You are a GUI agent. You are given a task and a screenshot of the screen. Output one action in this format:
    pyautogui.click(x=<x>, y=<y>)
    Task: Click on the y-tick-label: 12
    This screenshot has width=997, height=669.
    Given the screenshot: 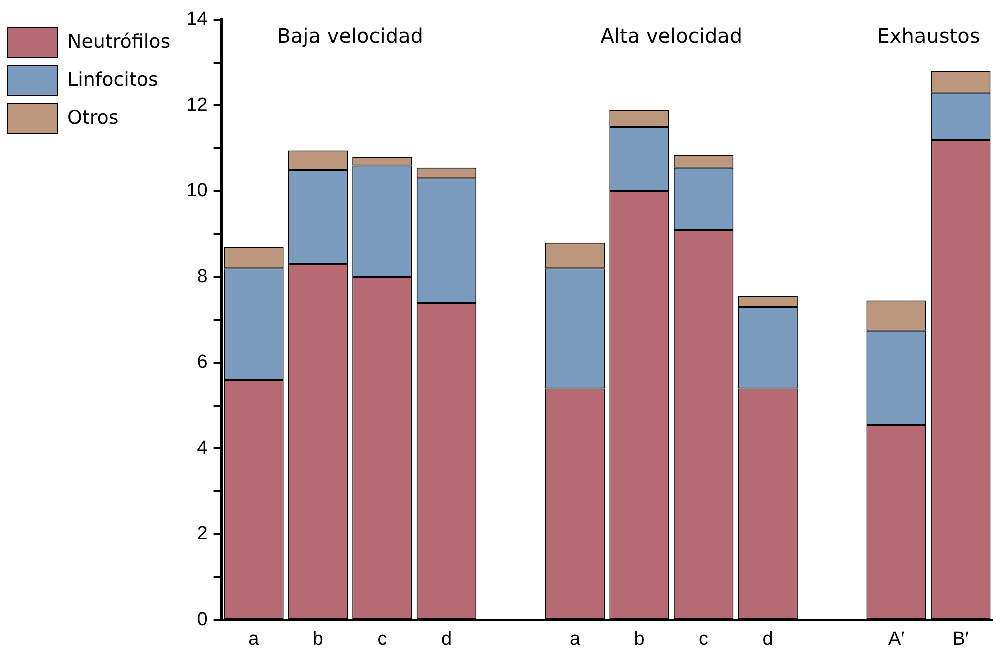 What is the action you would take?
    pyautogui.click(x=197, y=105)
    